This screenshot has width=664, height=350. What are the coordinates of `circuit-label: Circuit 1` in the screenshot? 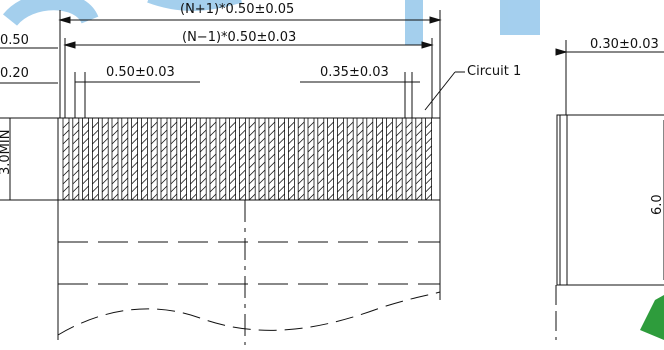 It's located at (494, 71).